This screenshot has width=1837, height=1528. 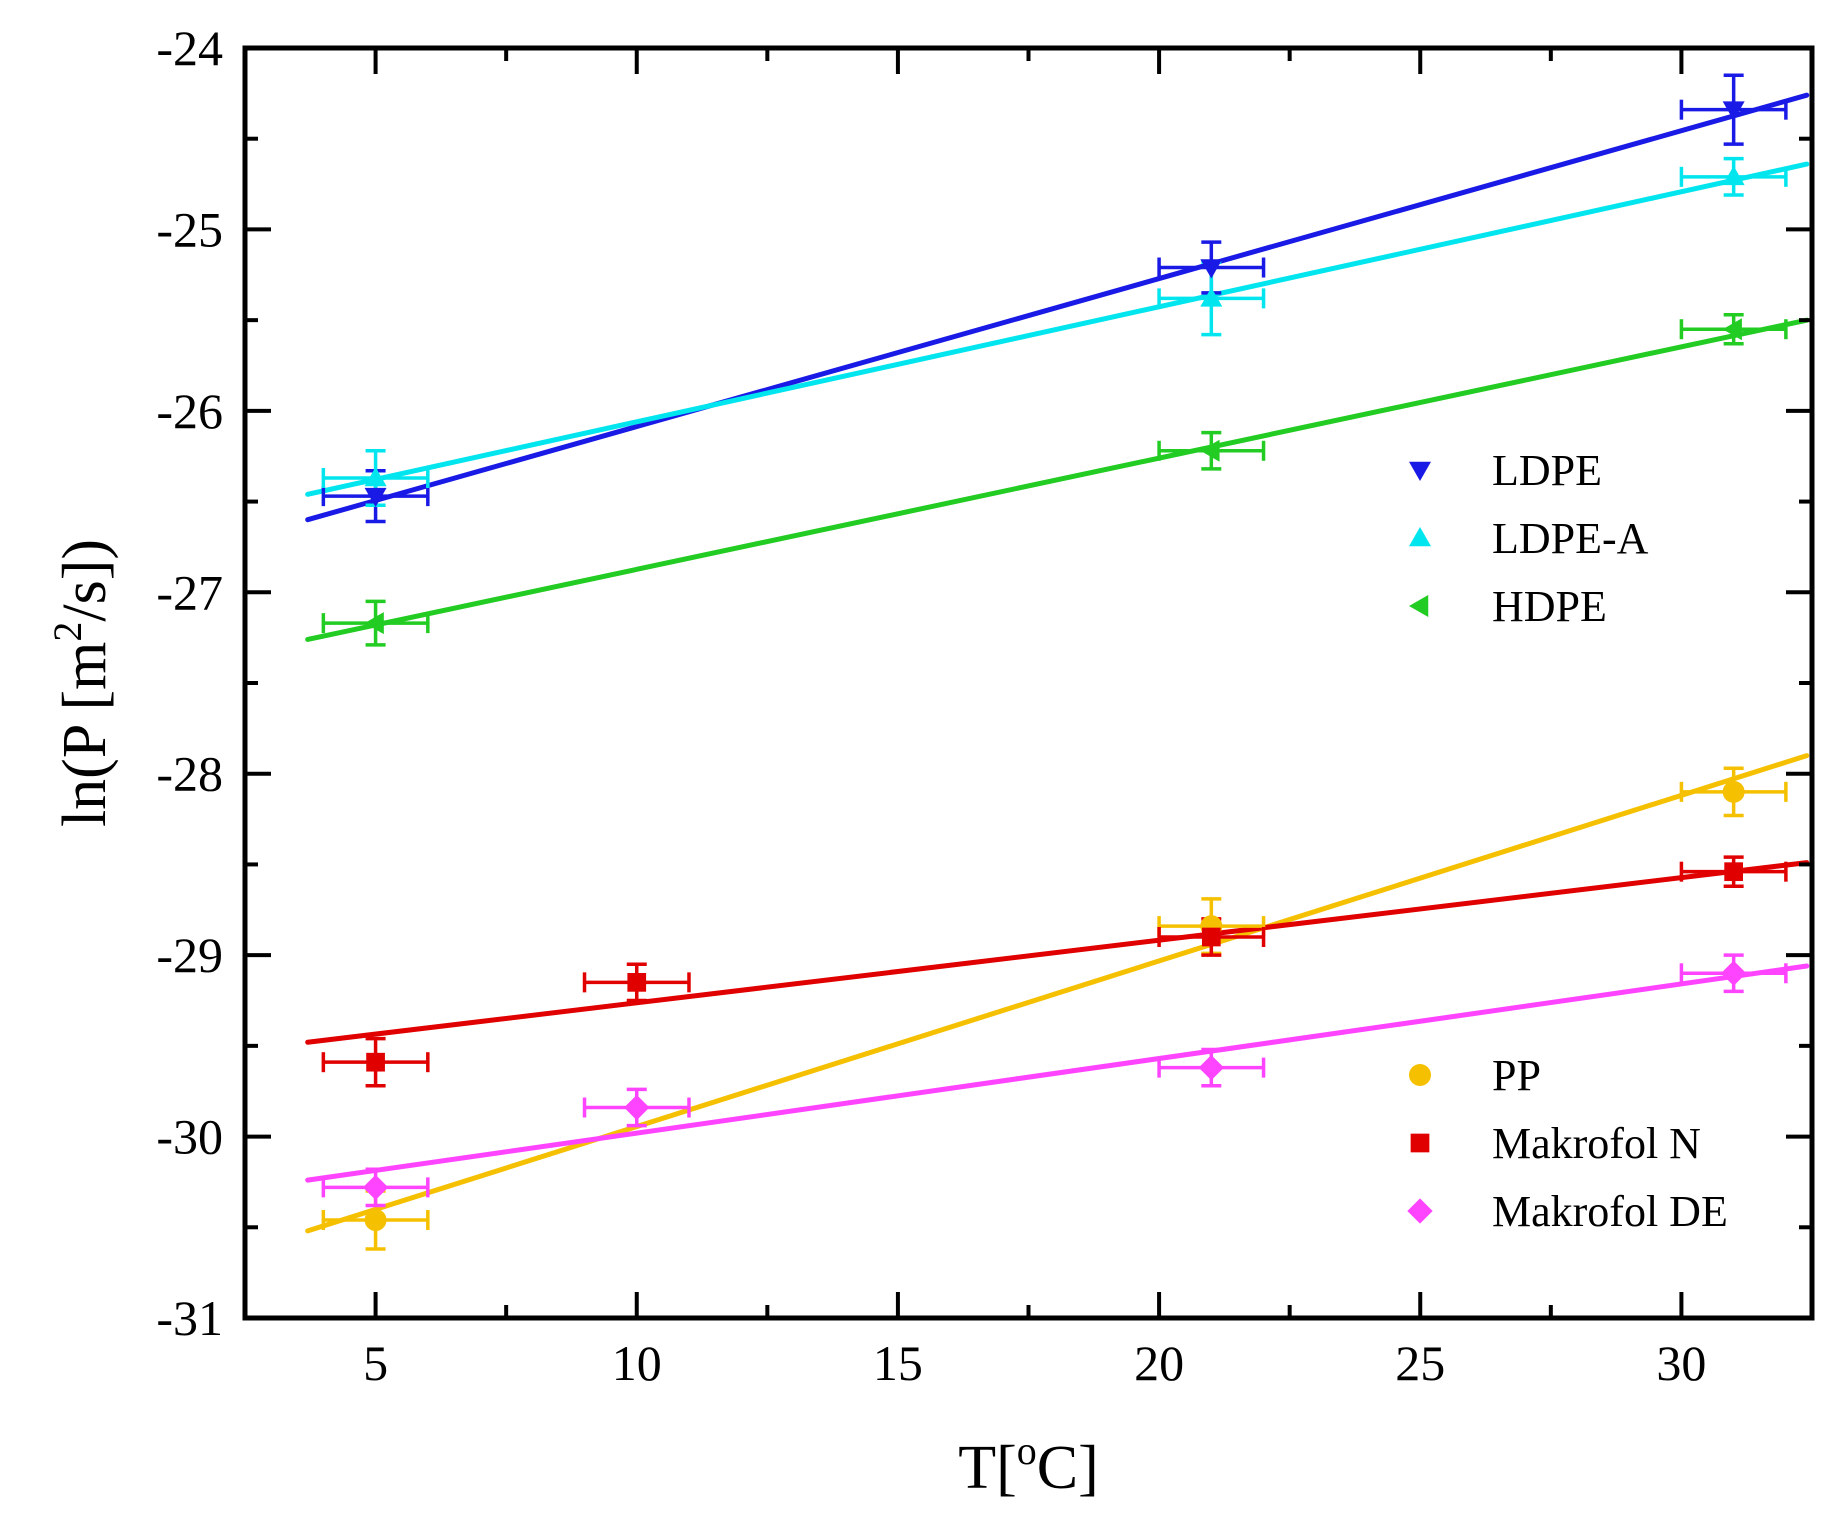 I want to click on y-tick-label: -31, so click(x=189, y=1318).